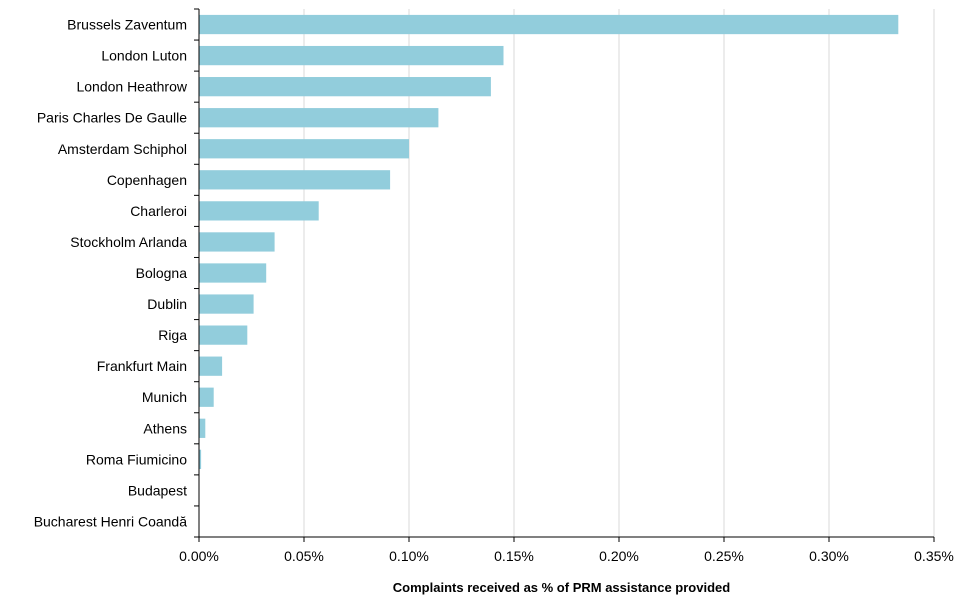 Image resolution: width=958 pixels, height=601 pixels. I want to click on x-tick-label: 0.30%, so click(829, 556).